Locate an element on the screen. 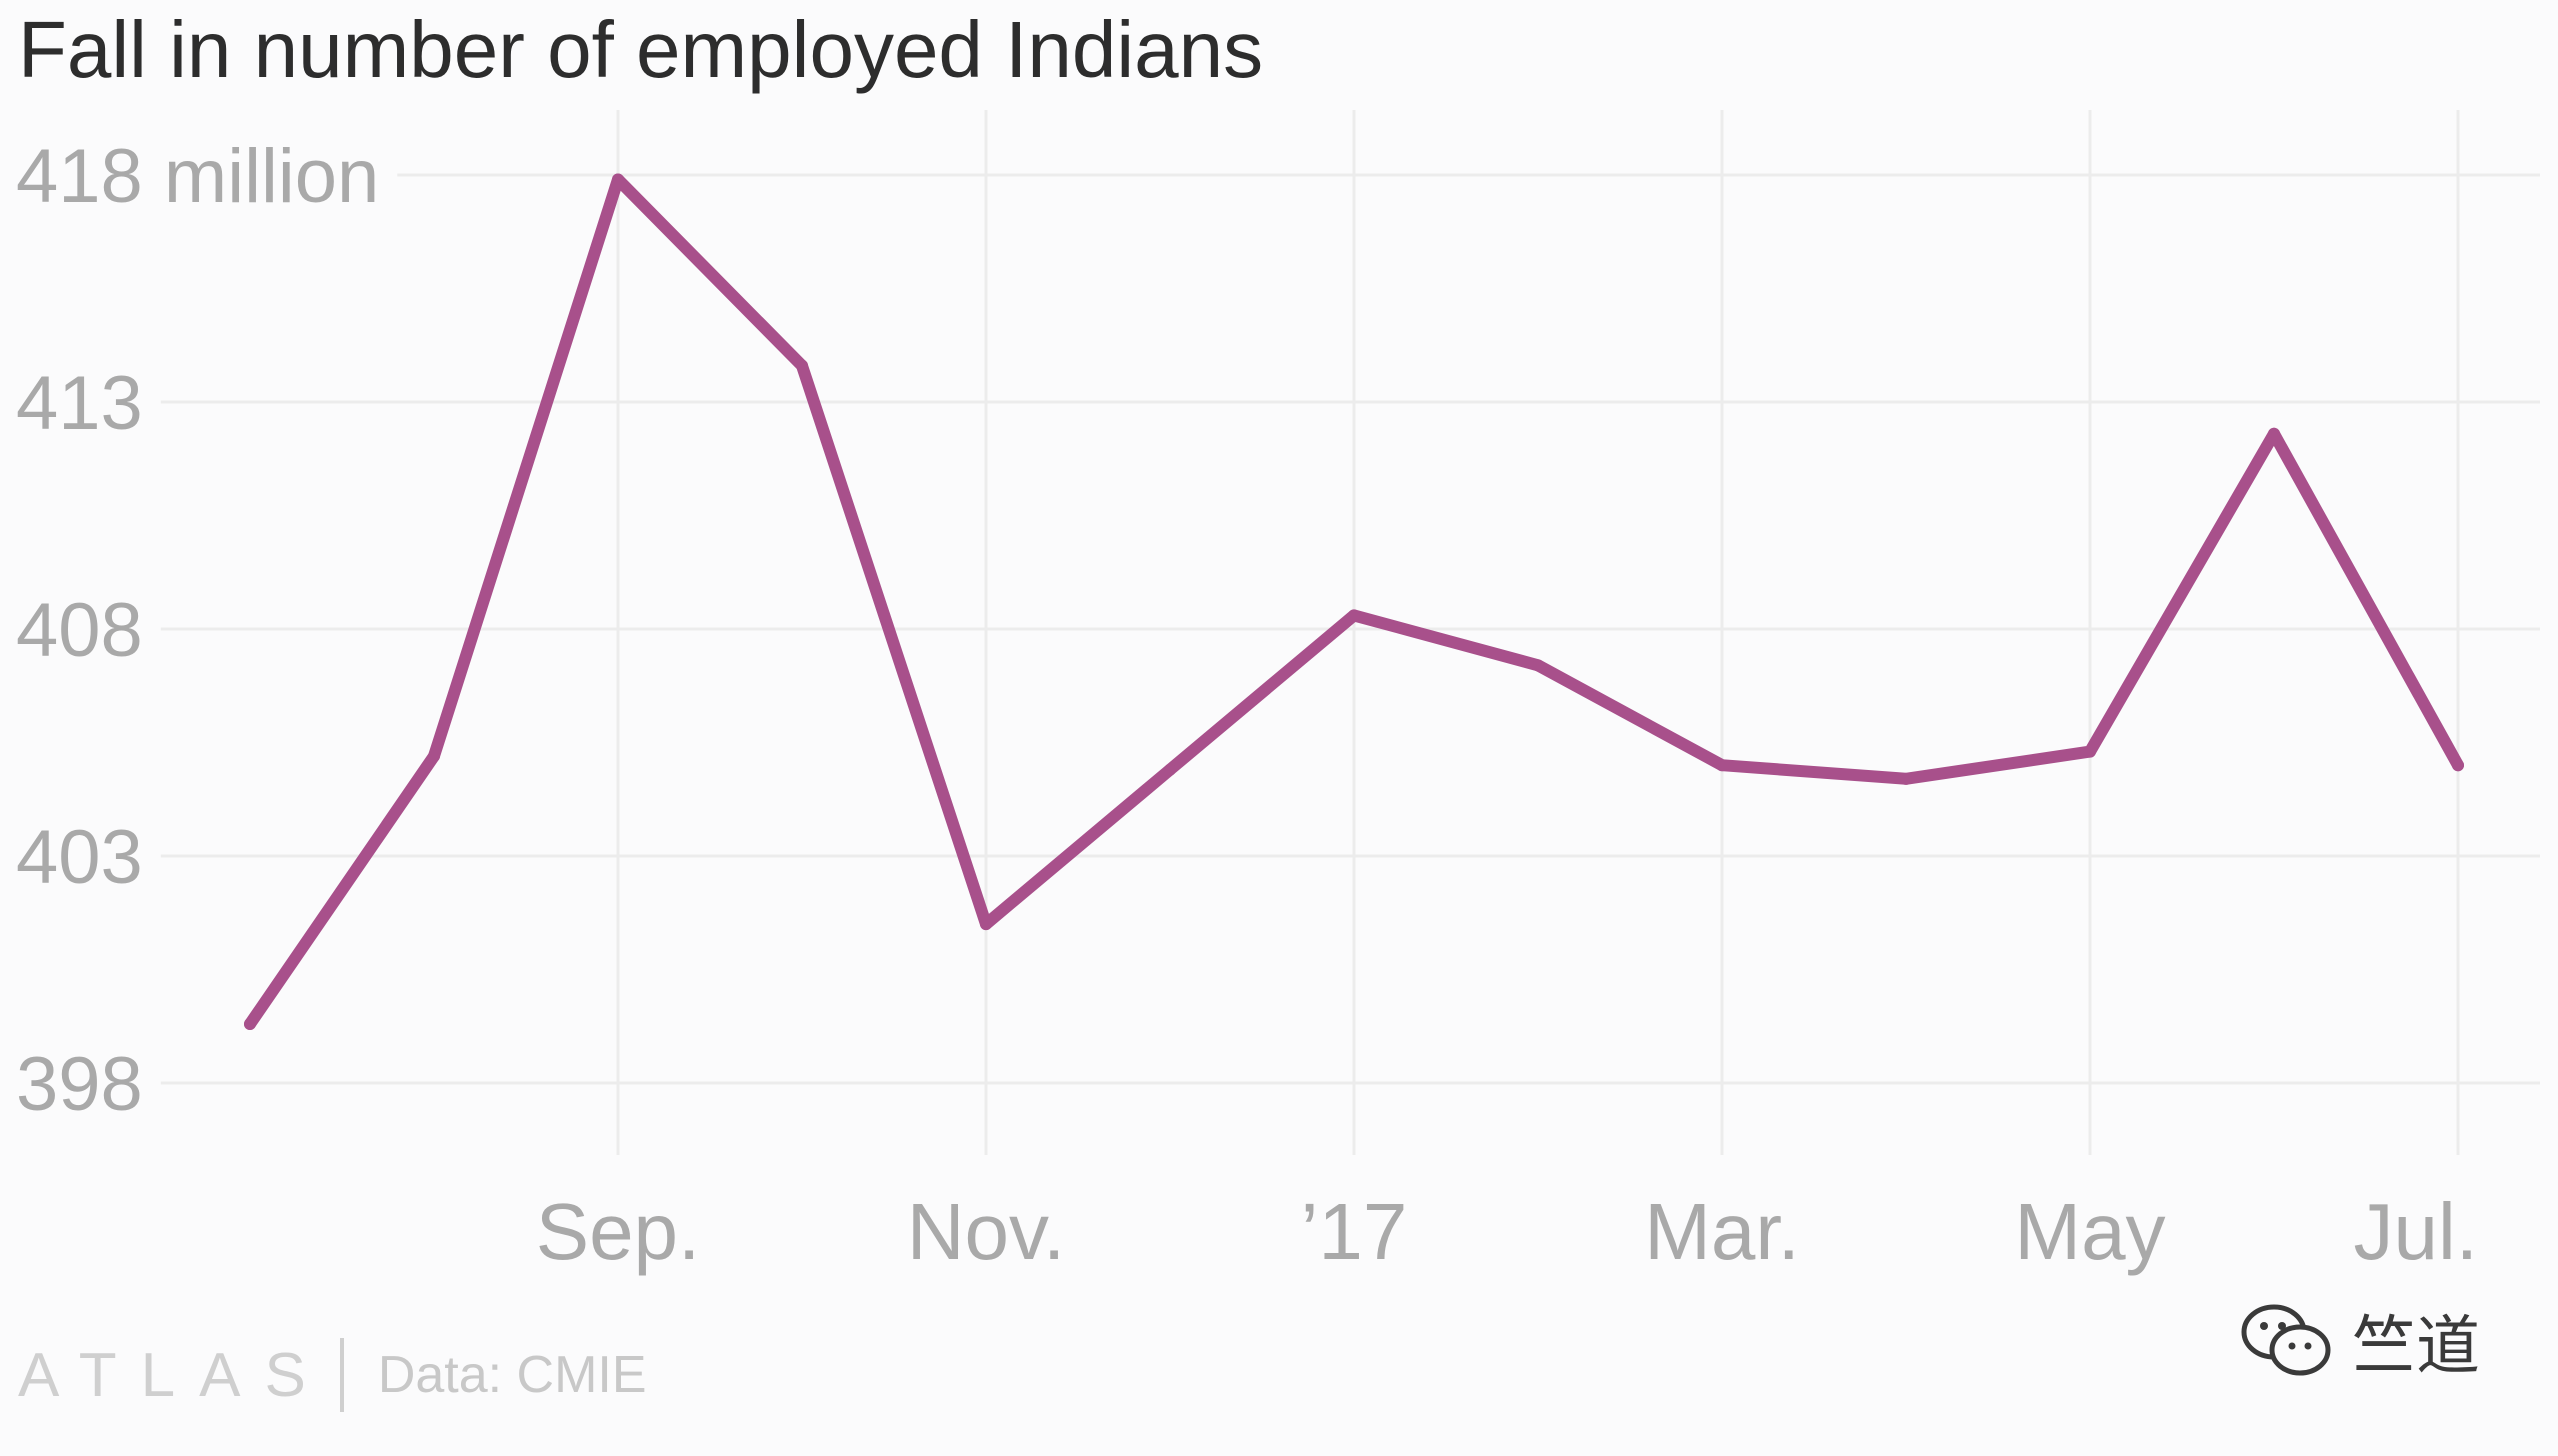  watermark: 竺道 is located at coordinates (2359, 1341).